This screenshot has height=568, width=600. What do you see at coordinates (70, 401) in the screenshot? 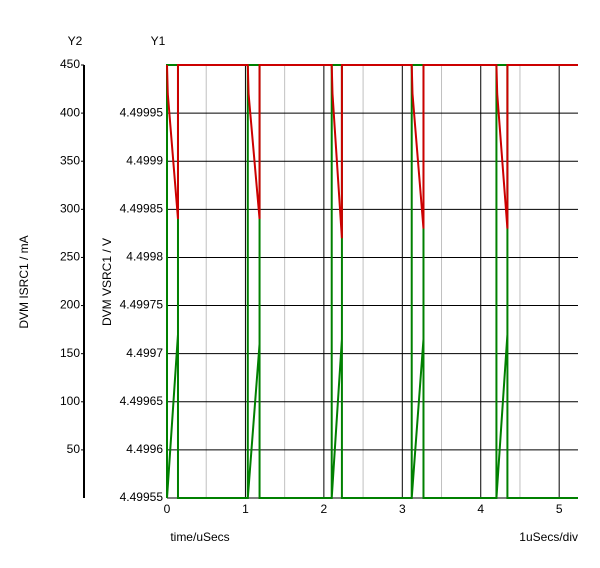
I see `y2-tick-label: 100` at bounding box center [70, 401].